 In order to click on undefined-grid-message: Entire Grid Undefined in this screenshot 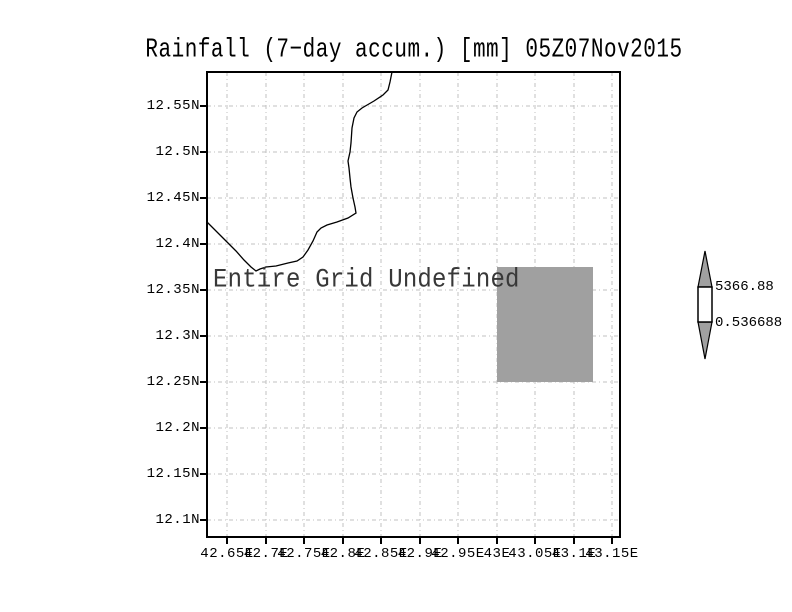, I will do `click(366, 280)`.